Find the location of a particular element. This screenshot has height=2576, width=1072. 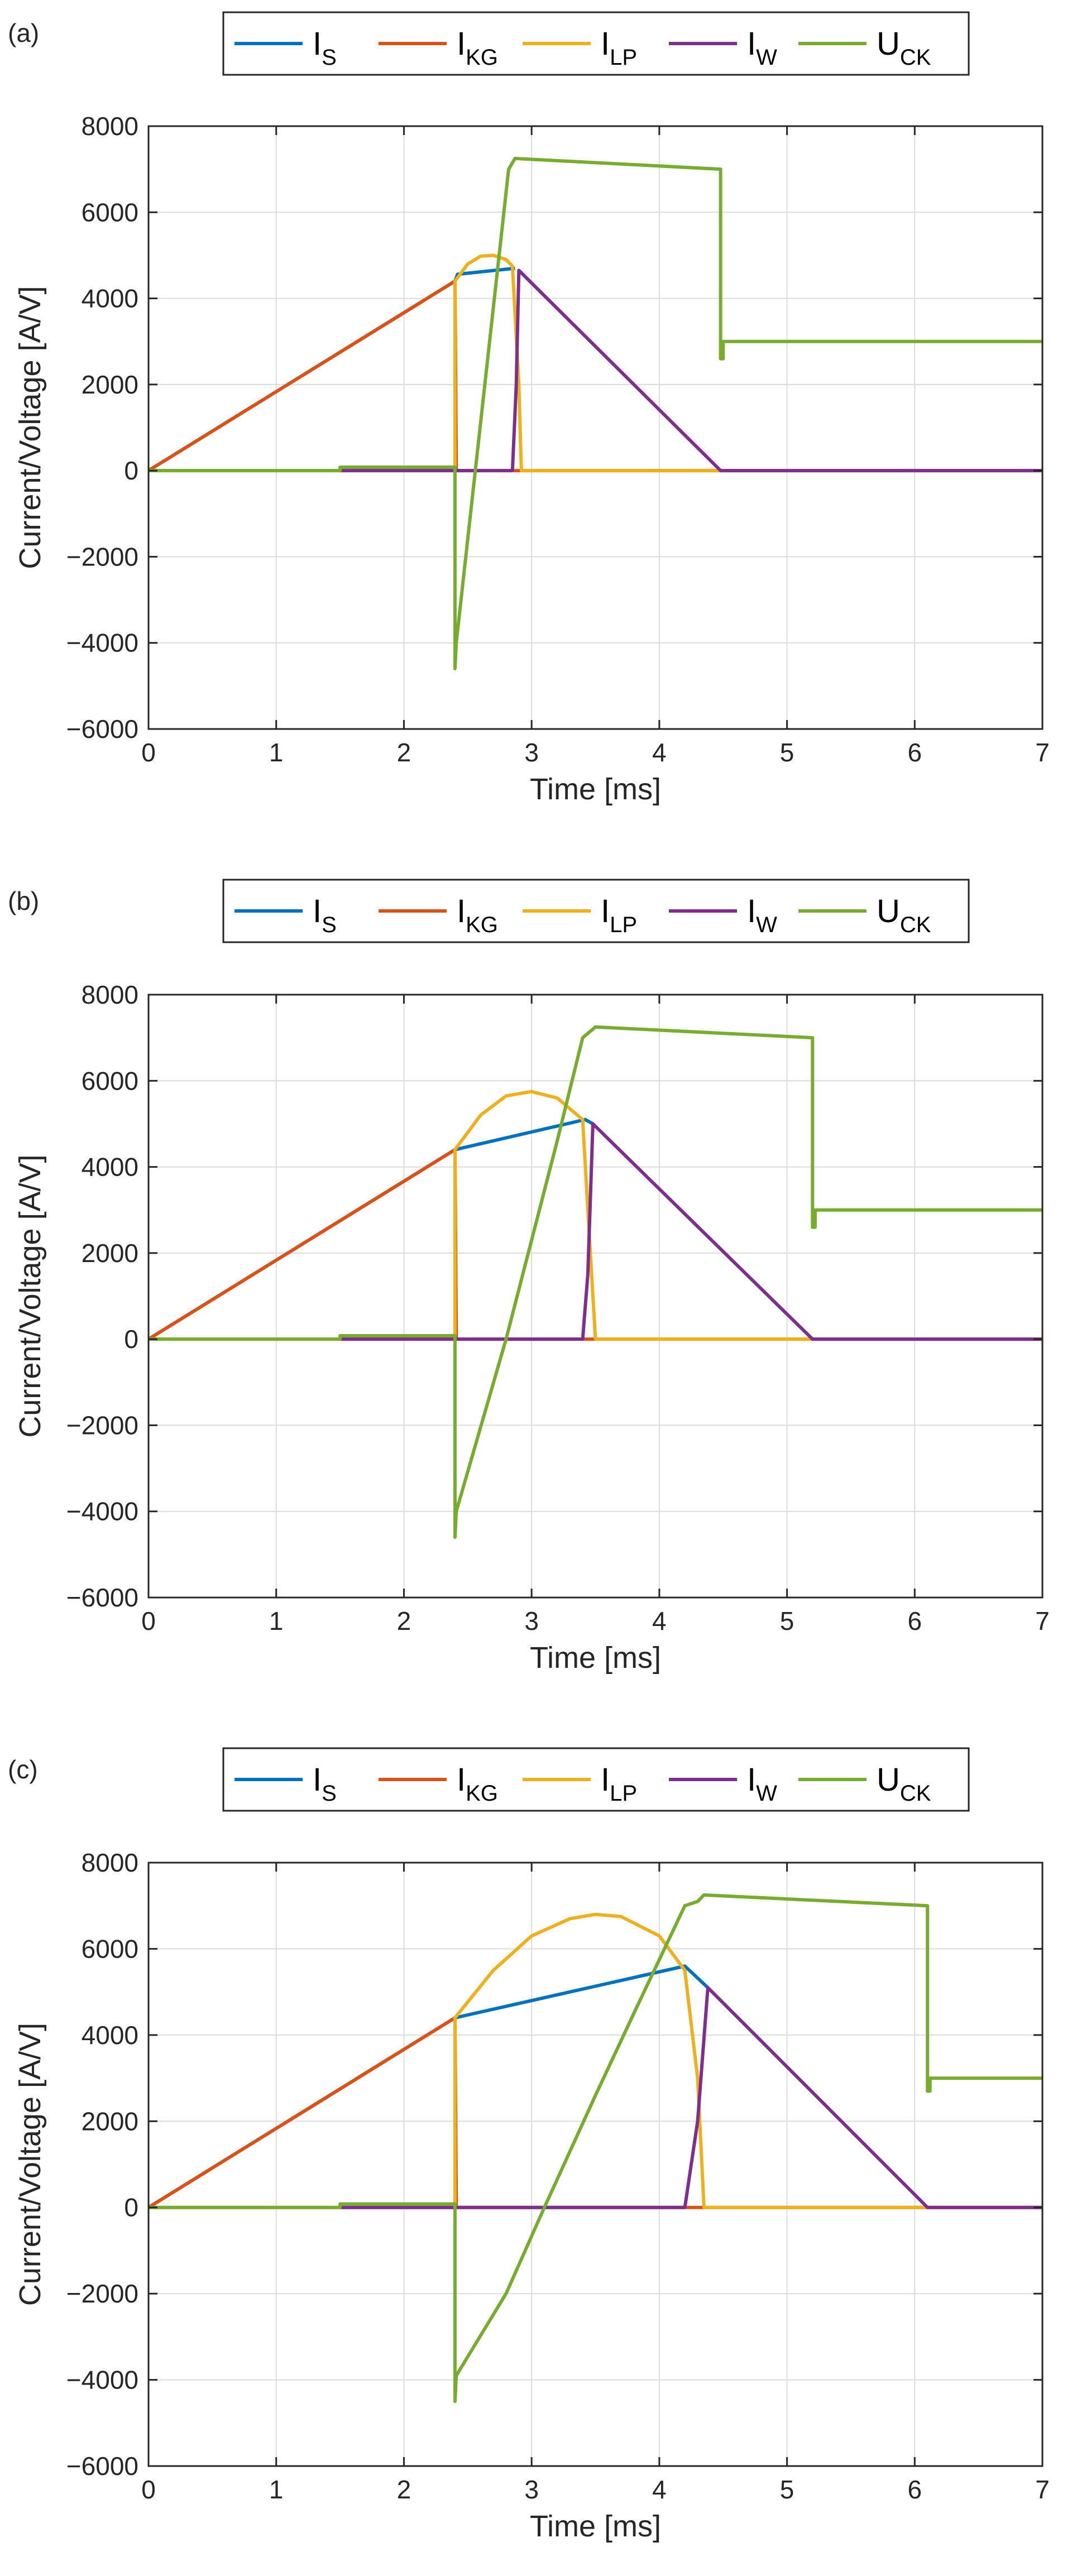

legend-label-subscript: S is located at coordinates (329, 57).